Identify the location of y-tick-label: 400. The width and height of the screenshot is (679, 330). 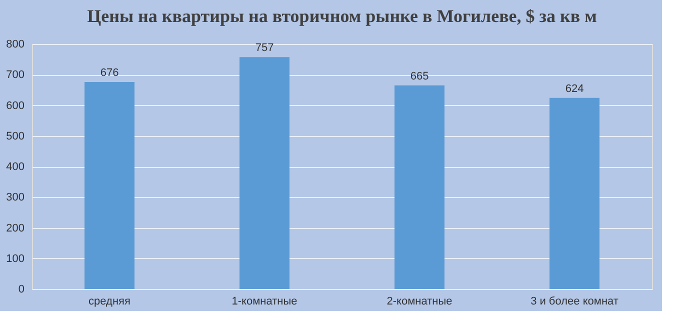
(15, 167).